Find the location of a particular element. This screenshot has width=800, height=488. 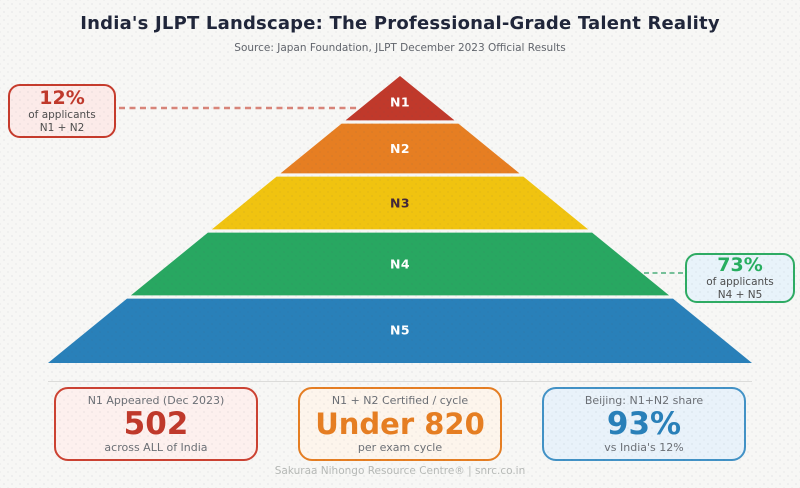

pyramid-level-label-n2: N2 is located at coordinates (400, 148).